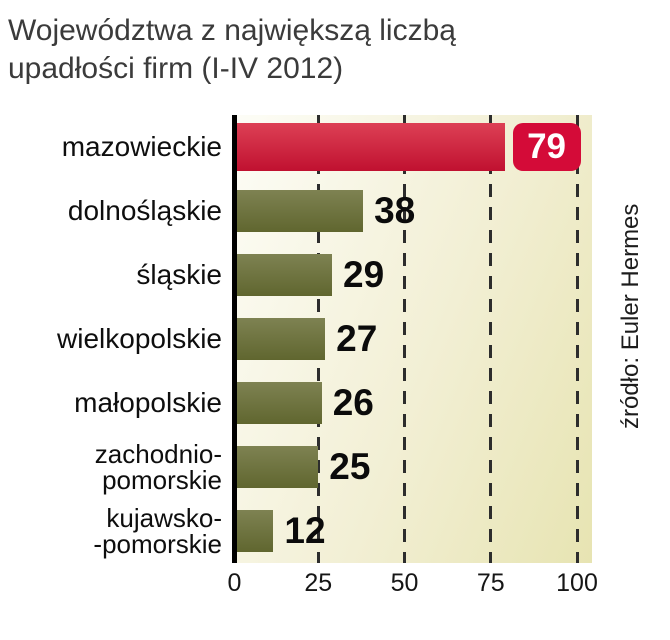  What do you see at coordinates (305, 530) in the screenshot?
I see `value-label: 12` at bounding box center [305, 530].